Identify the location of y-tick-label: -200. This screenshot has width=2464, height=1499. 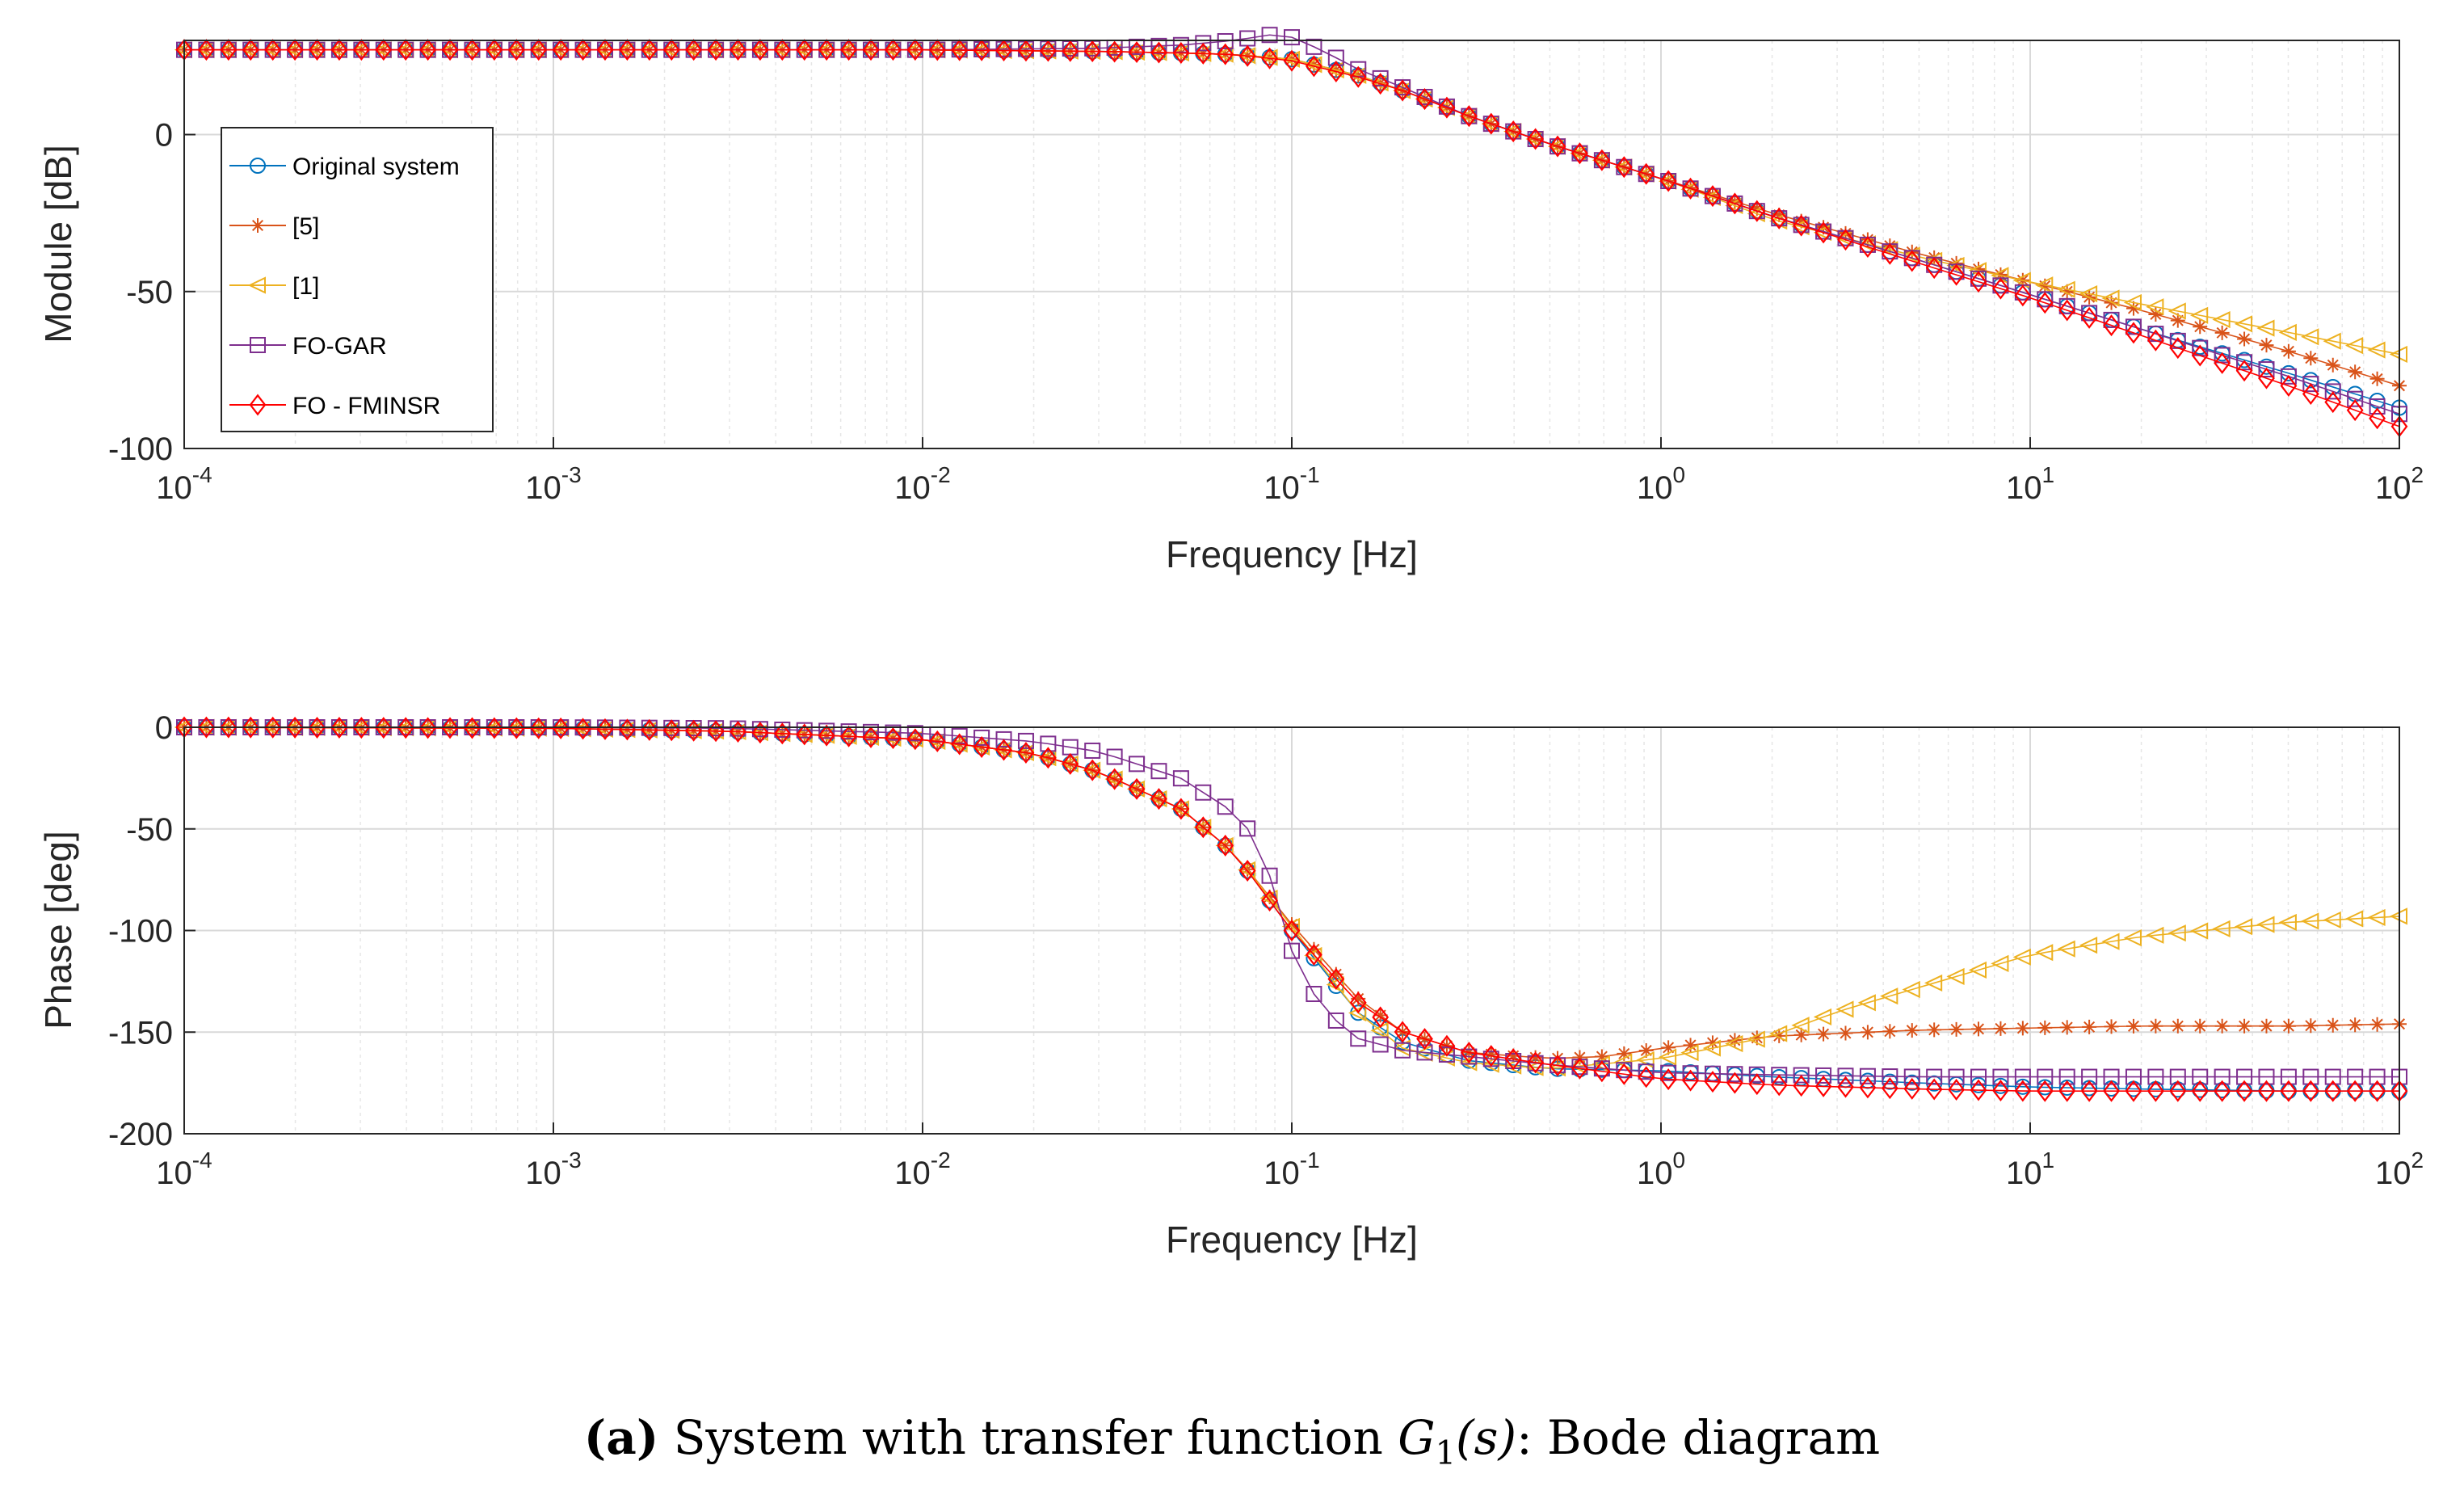
(140, 1134).